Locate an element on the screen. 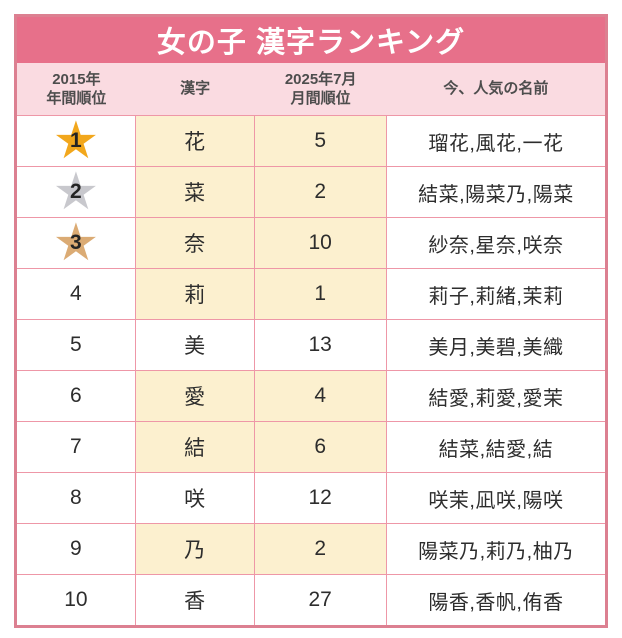  monthly-rank-cell: 4 is located at coordinates (320, 396).